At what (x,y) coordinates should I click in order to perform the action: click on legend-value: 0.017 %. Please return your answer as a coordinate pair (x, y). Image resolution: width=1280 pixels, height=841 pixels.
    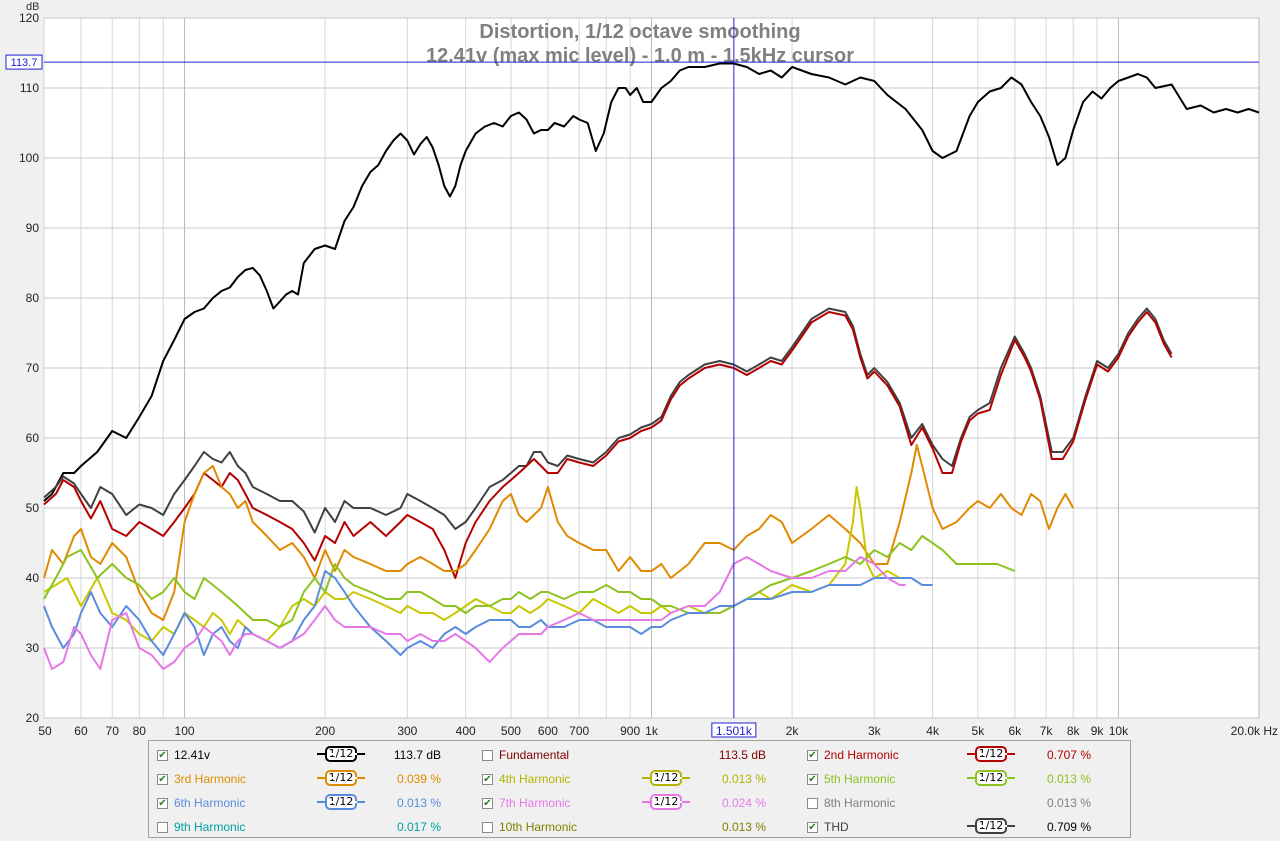
    Looking at the image, I should click on (418, 827).